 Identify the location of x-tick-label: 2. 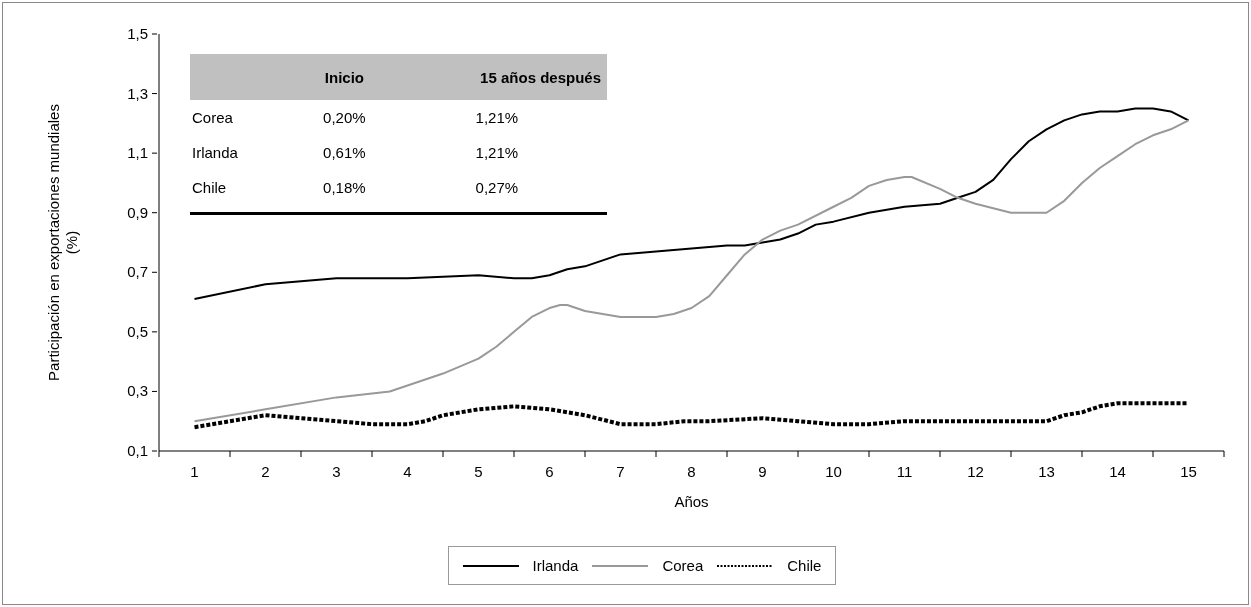
(265, 471).